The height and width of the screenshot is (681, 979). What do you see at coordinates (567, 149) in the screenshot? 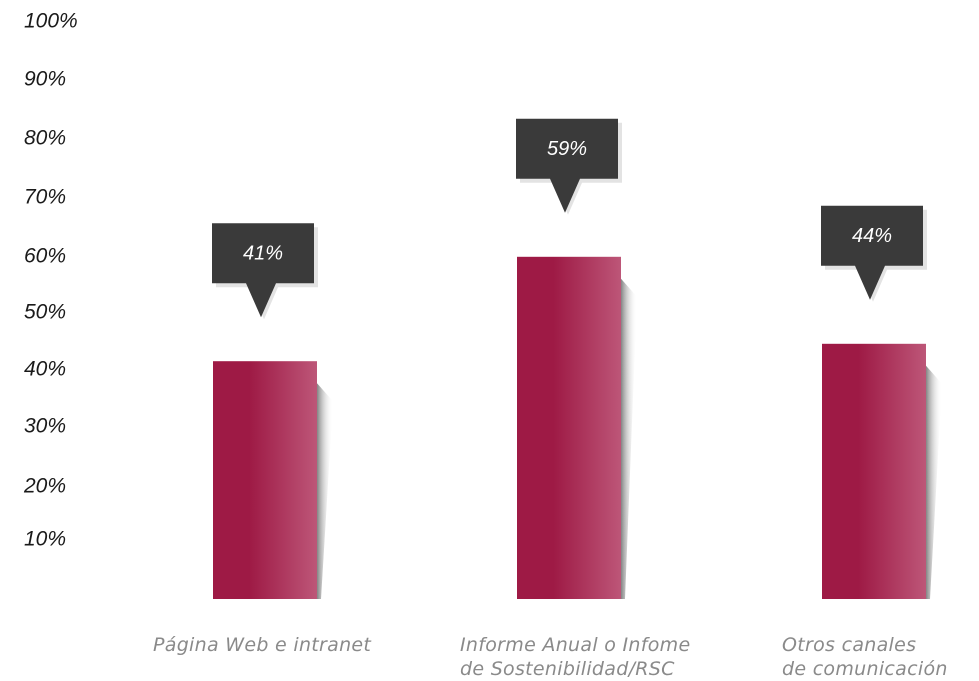
I see `data-label: 59%` at bounding box center [567, 149].